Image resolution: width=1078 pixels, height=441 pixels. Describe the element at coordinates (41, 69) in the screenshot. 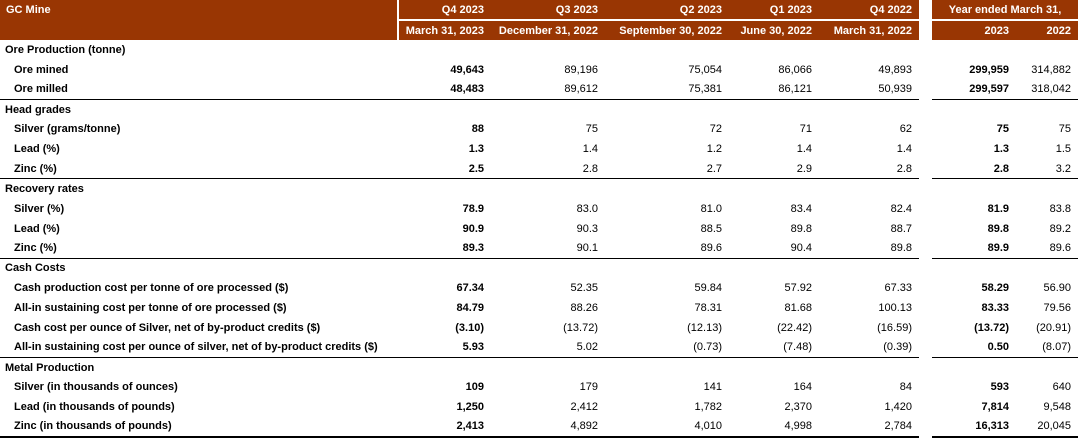

I see `row-label: Ore mined` at that location.